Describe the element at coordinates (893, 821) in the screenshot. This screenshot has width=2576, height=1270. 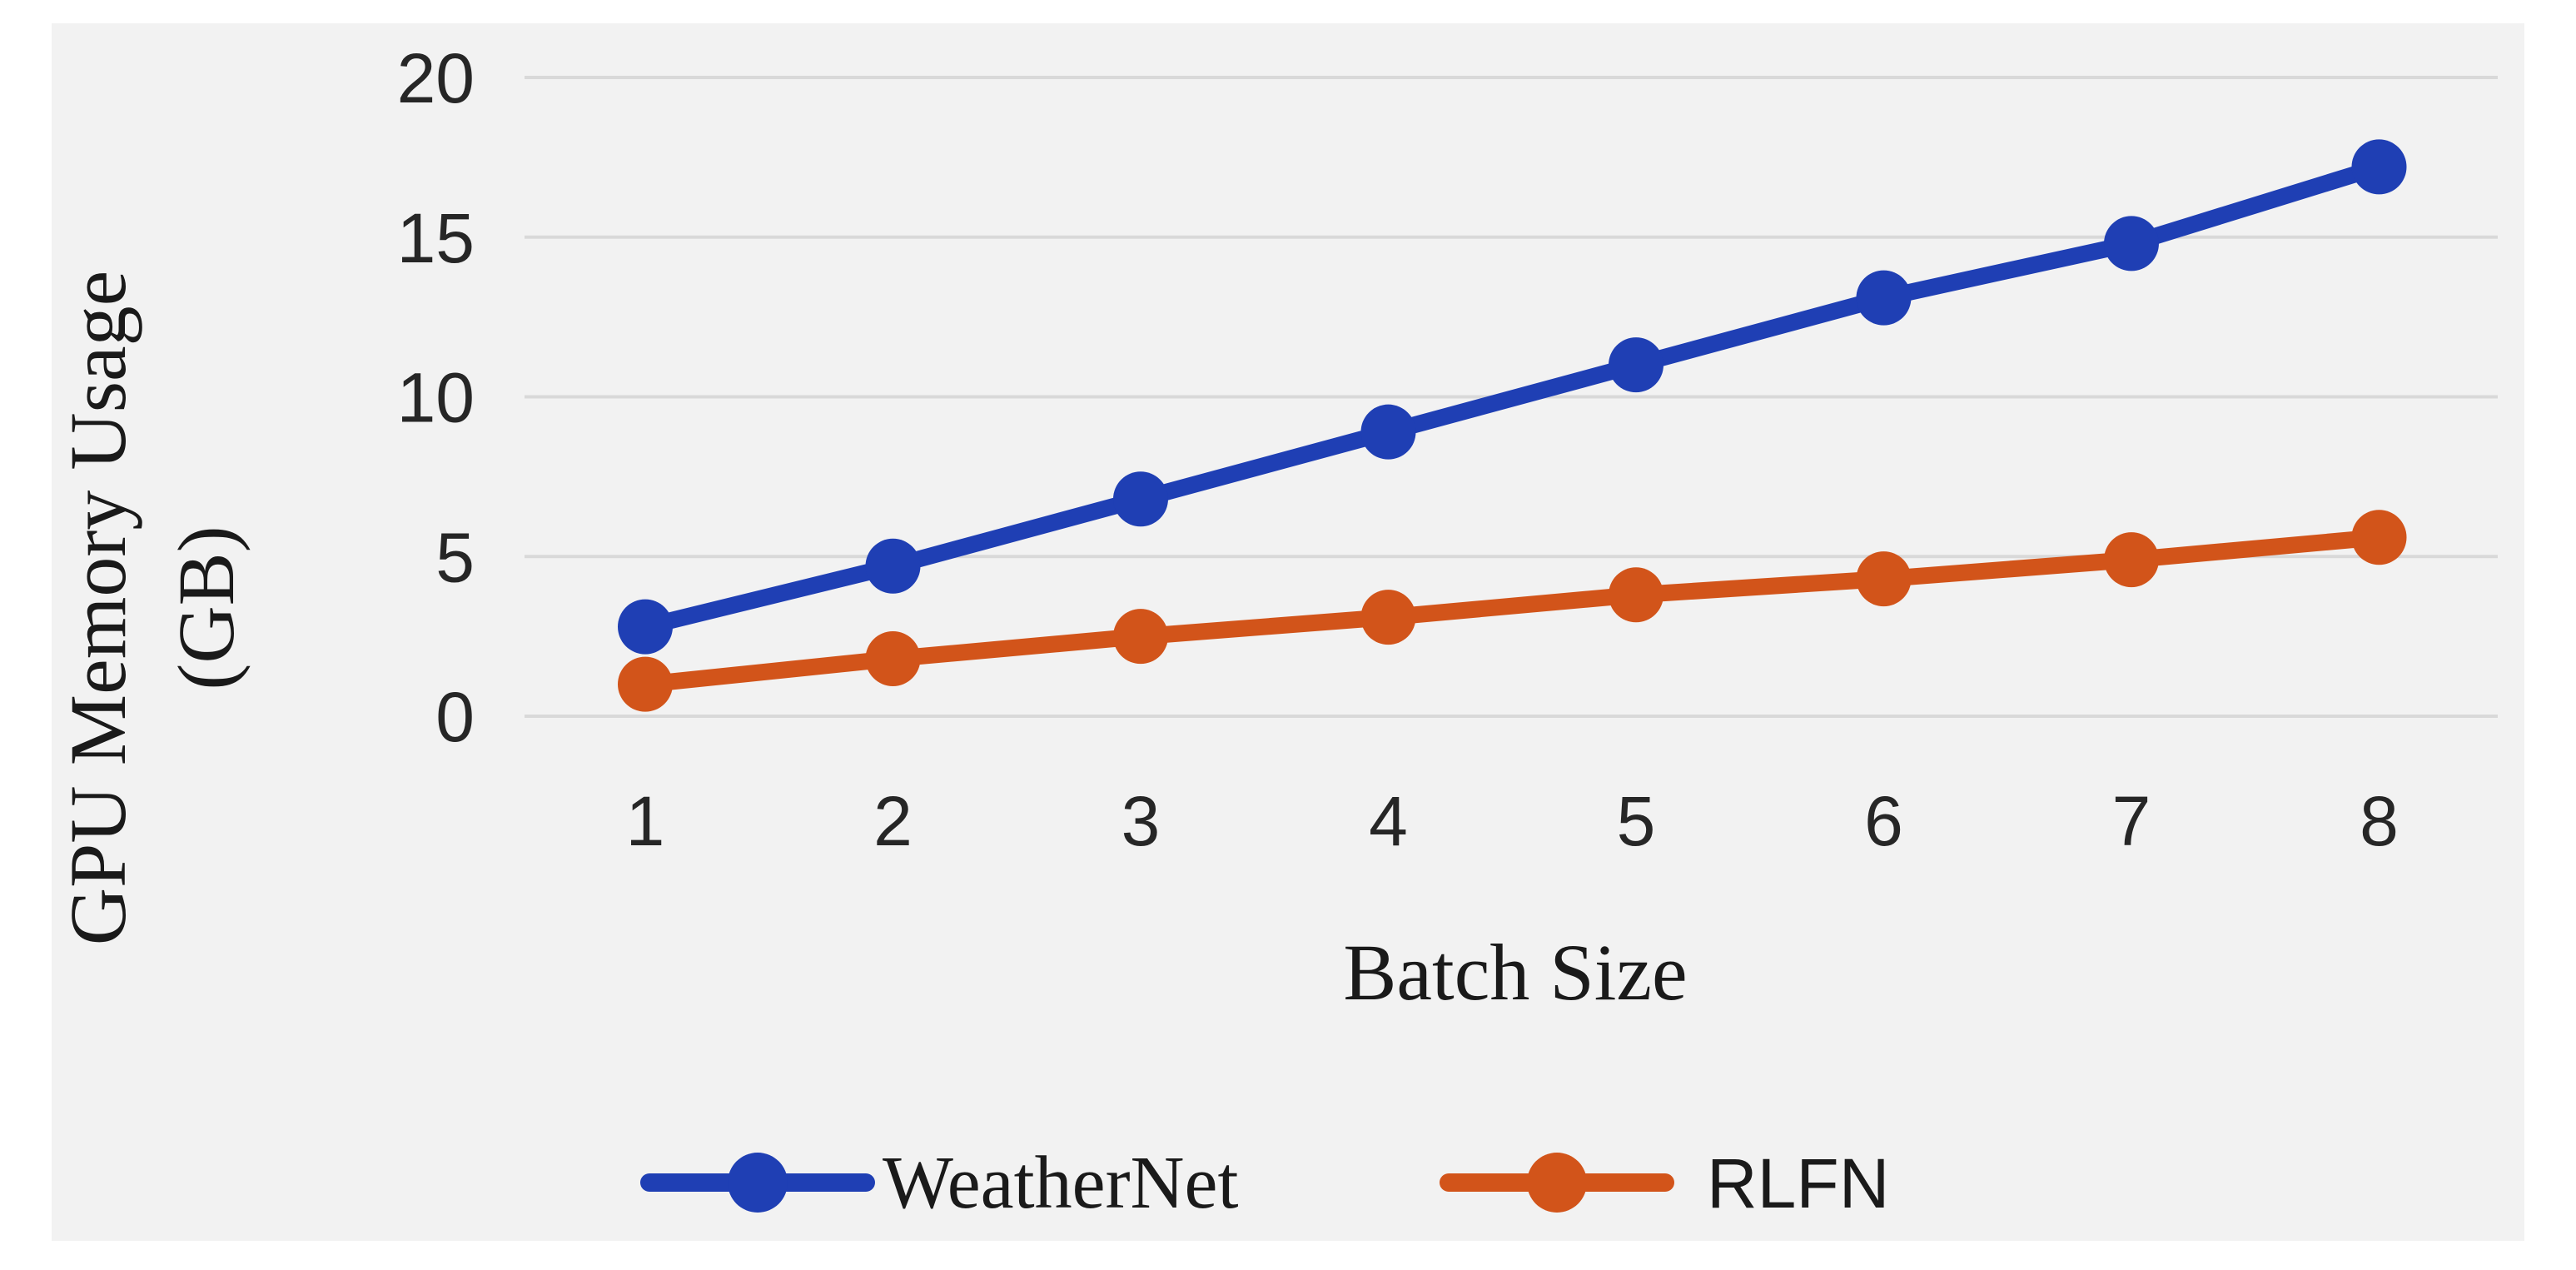
I see `x-tick-label-2: 2` at that location.